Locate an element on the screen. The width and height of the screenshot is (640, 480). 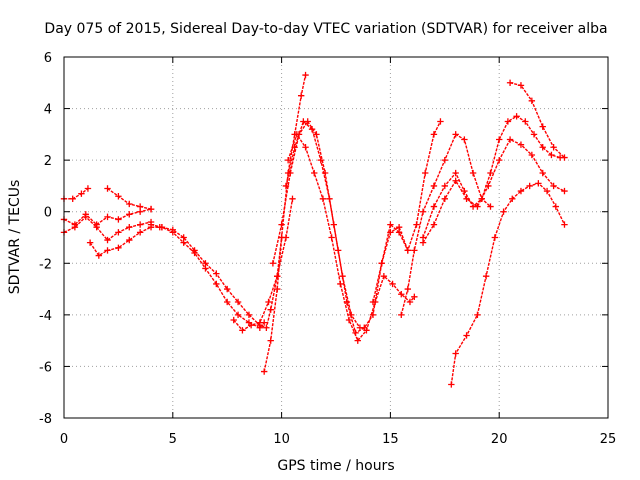
y-tick-label: 4 is located at coordinates (48, 110).